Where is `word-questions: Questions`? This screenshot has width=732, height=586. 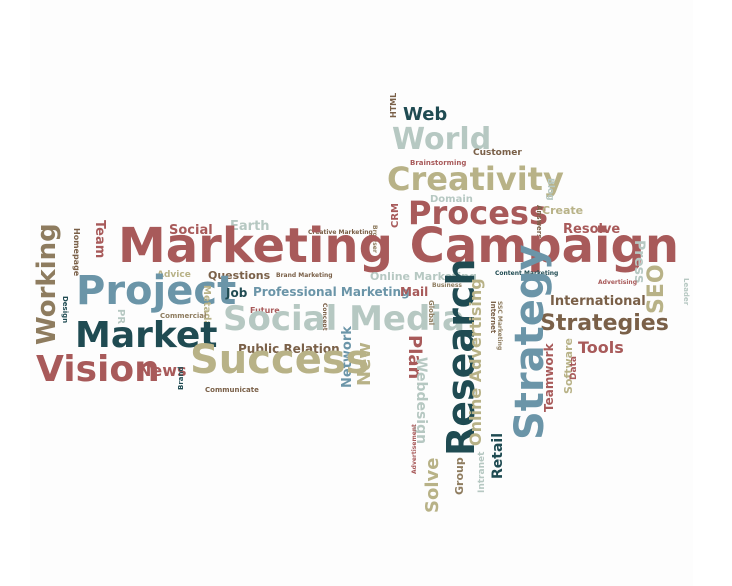
word-questions: Questions is located at coordinates (239, 275).